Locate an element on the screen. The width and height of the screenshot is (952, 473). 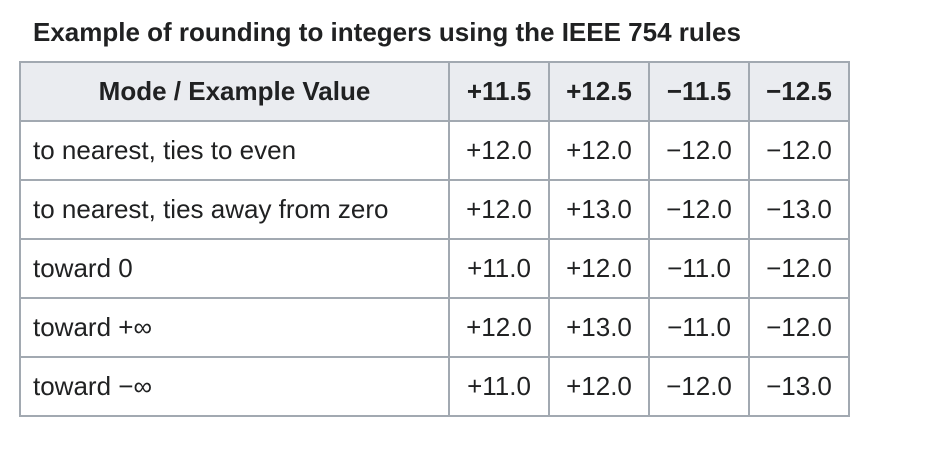
table-row: toward +∞ +12.0 +13.0 −11.0 −12.0 is located at coordinates (434, 327).